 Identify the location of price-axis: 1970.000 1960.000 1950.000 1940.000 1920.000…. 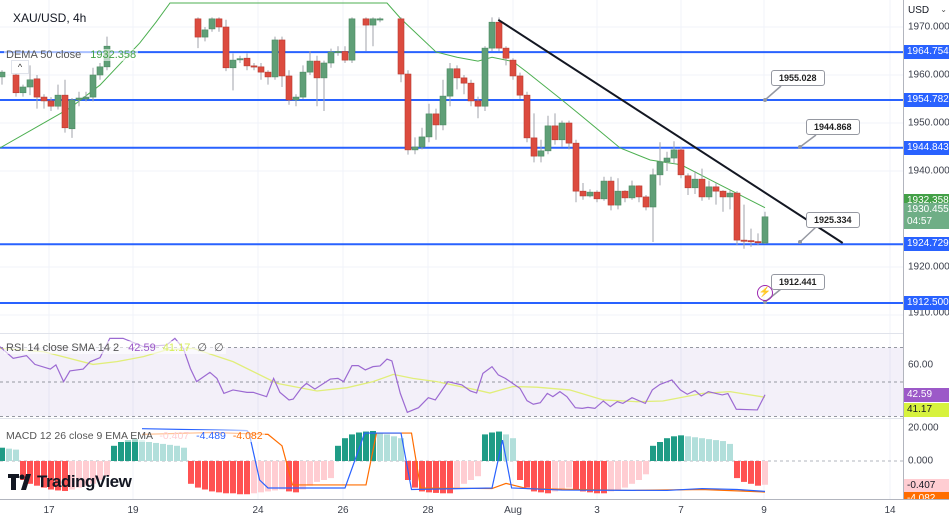
(926, 253).